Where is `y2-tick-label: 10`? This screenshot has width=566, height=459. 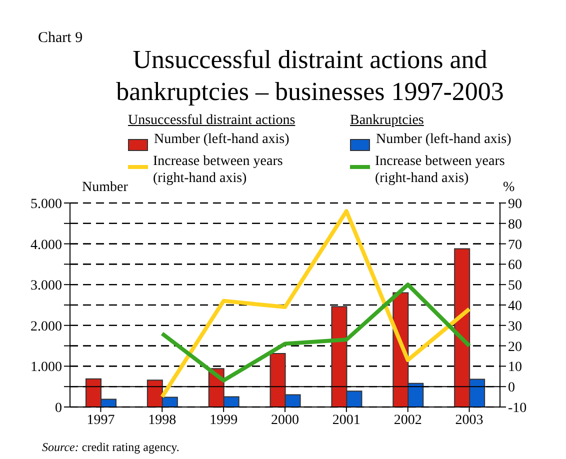 y2-tick-label: 10 is located at coordinates (515, 368).